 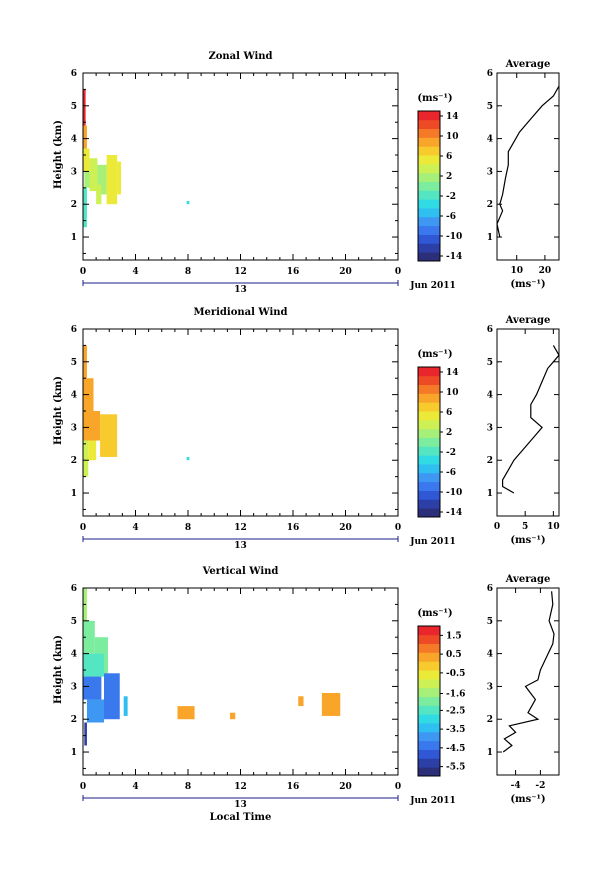 I want to click on colorbar-tick-label: -6, so click(x=451, y=473).